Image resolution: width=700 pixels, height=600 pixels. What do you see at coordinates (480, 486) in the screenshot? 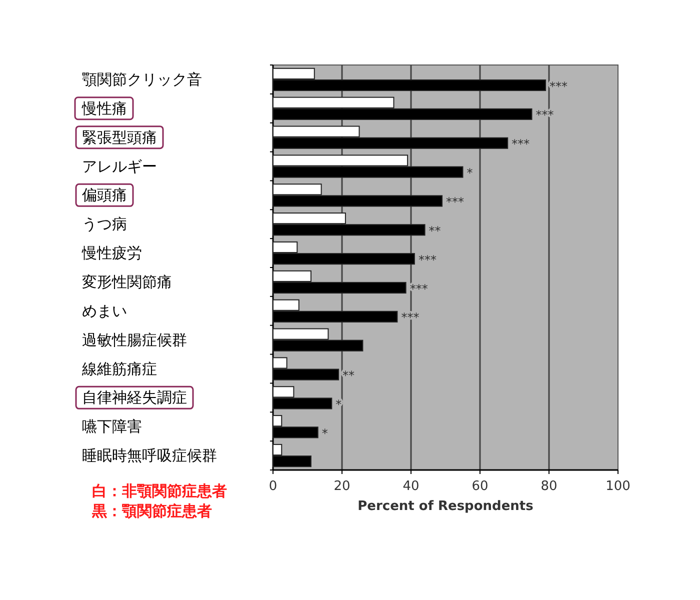
I see `x-tick-label: 60` at bounding box center [480, 486].